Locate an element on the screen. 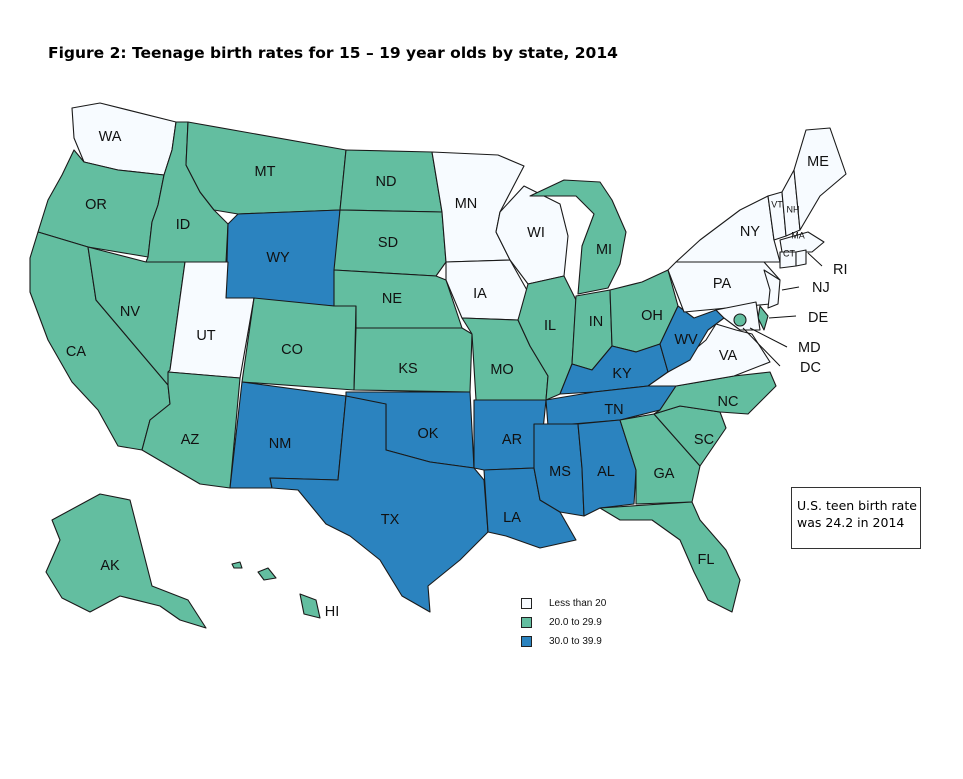 This screenshot has height=779, width=963. note-line-1: U.S. teen birth rate is located at coordinates (857, 505).